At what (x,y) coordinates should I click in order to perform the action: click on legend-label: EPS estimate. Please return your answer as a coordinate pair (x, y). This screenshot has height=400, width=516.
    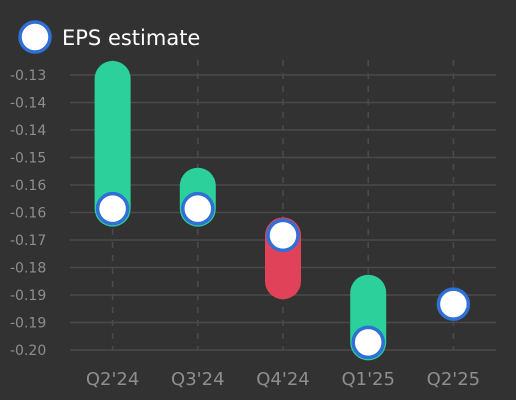
    Looking at the image, I should click on (131, 38).